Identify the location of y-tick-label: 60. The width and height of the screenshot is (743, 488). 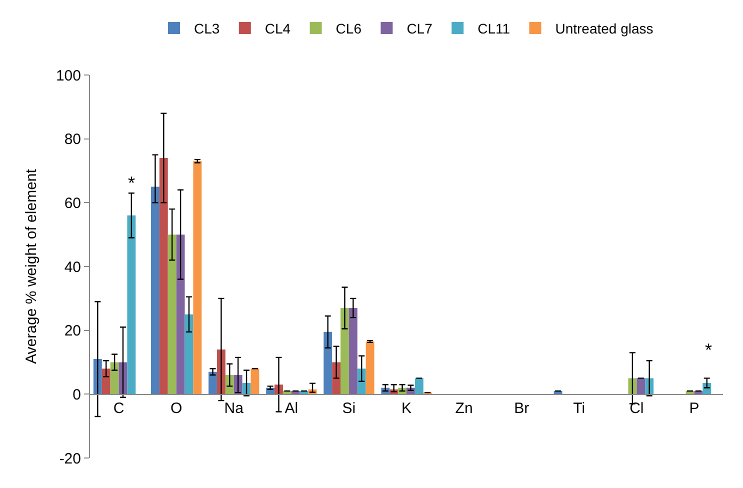
(72, 203).